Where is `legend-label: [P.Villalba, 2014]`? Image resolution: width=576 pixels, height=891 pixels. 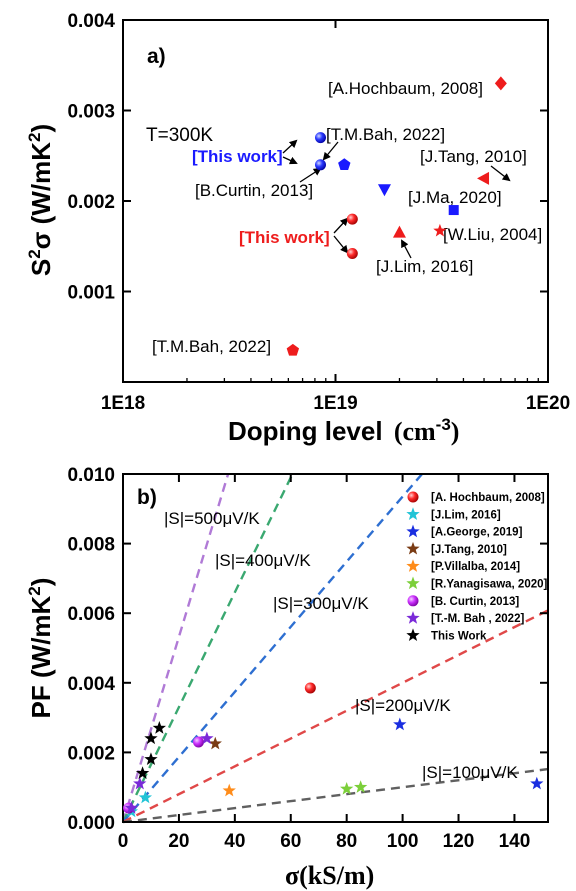 legend-label: [P.Villalba, 2014] is located at coordinates (475, 567).